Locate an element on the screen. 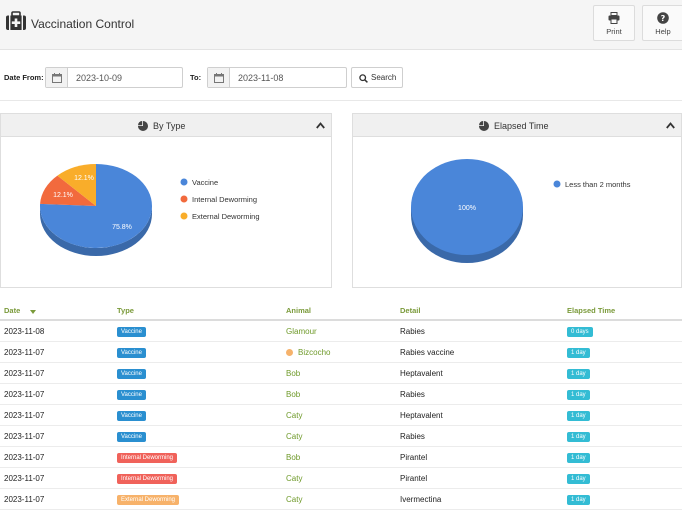  search-label: Search is located at coordinates (384, 77).